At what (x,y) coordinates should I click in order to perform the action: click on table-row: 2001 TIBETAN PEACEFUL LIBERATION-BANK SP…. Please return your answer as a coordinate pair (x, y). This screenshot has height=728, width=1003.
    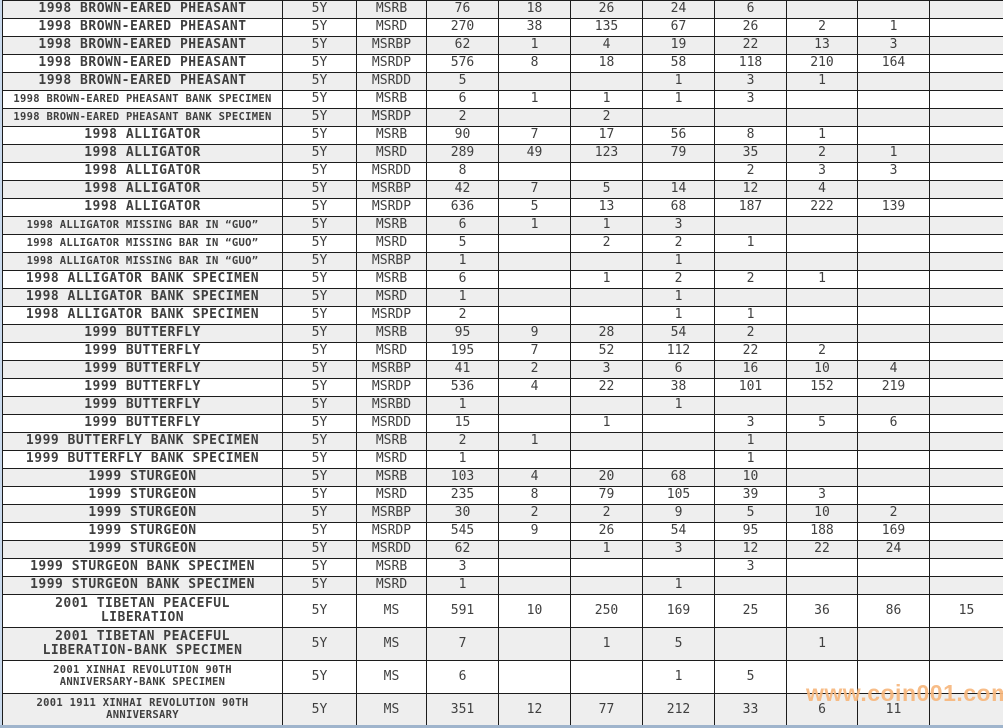
    Looking at the image, I should click on (502, 644).